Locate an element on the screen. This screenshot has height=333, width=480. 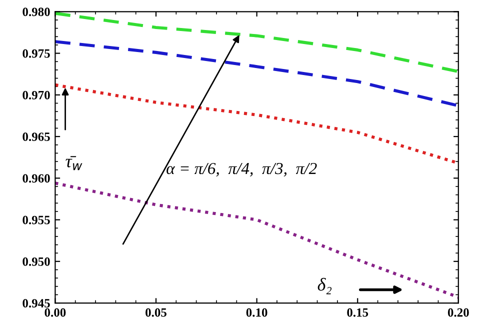
y-tick-label: 0.975 is located at coordinates (36, 53).